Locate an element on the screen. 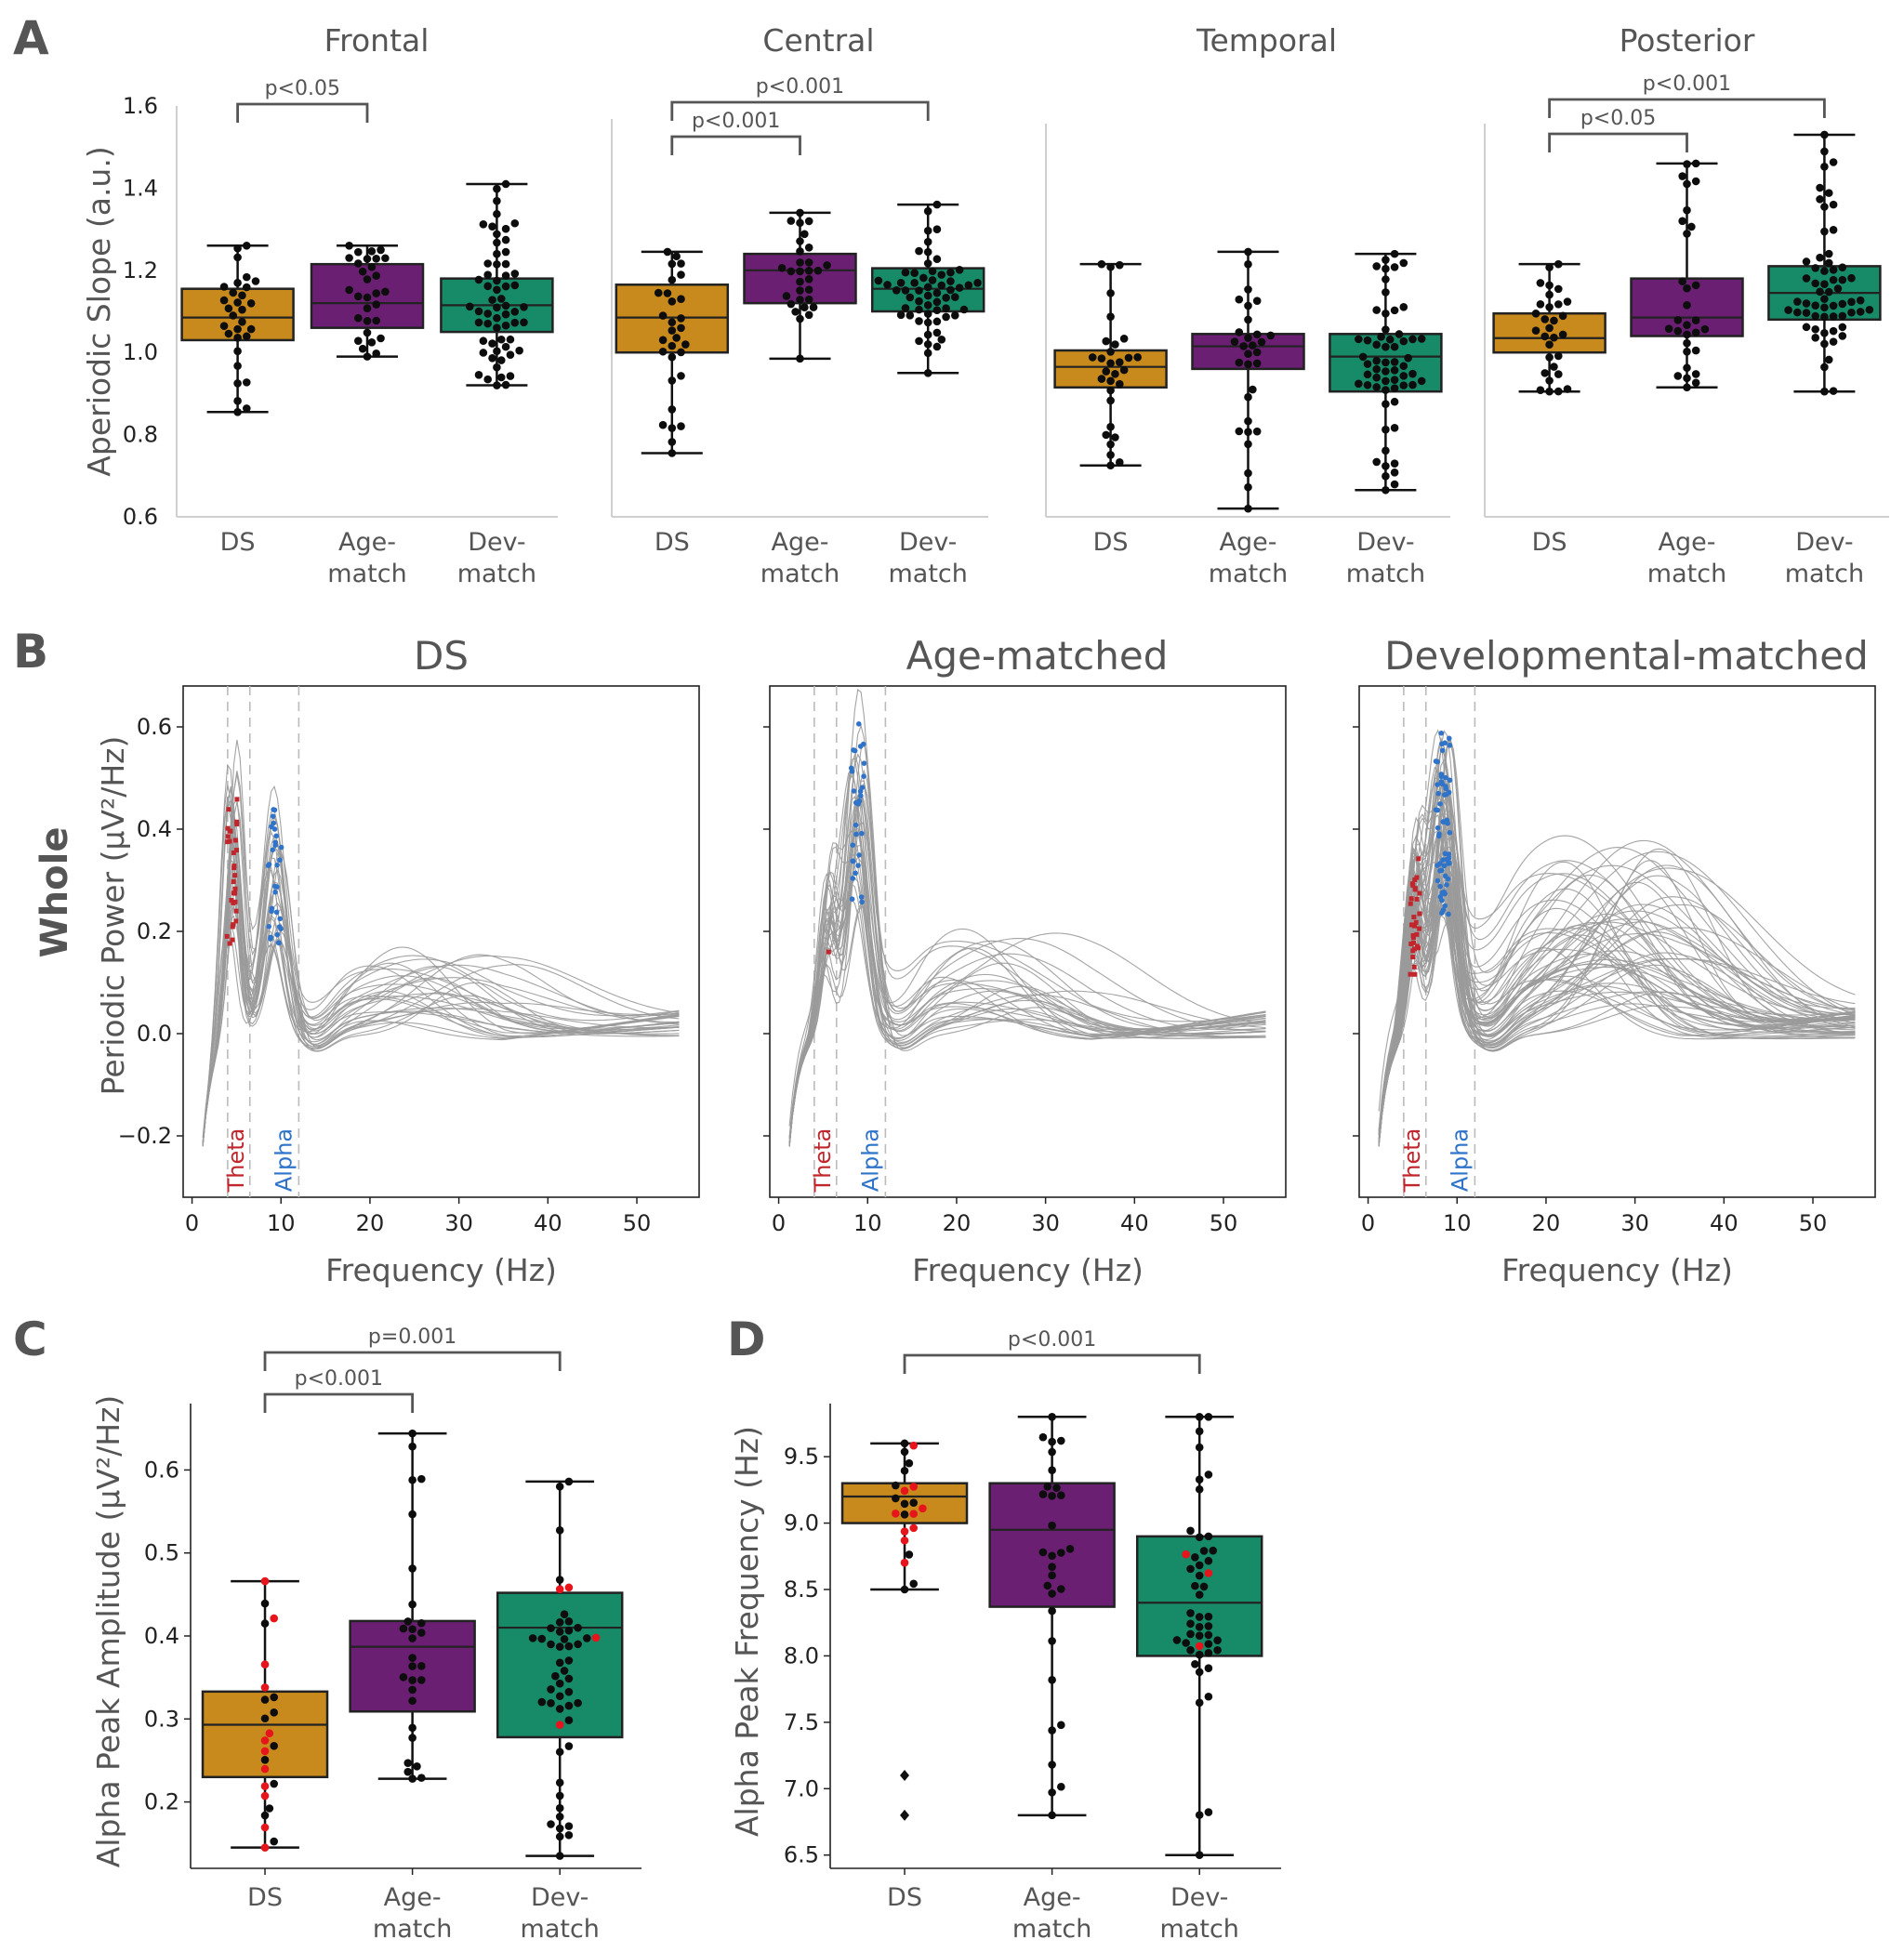 Image resolution: width=1904 pixels, height=1952 pixels. panel-b-dev-spectrum-trace is located at coordinates (1617, 998).